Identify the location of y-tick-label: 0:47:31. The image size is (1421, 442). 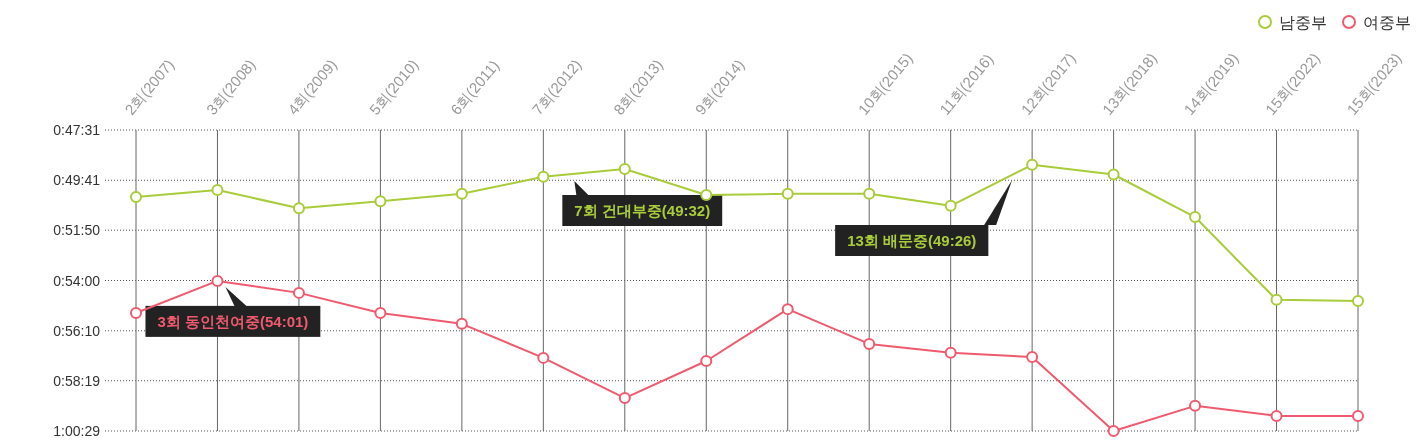
(77, 130).